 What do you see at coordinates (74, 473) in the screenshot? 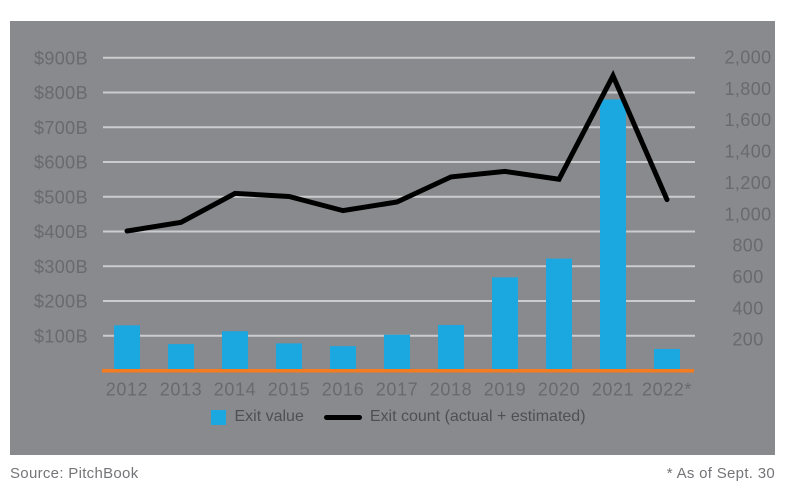
I see `source-label: Source: PitchBook` at bounding box center [74, 473].